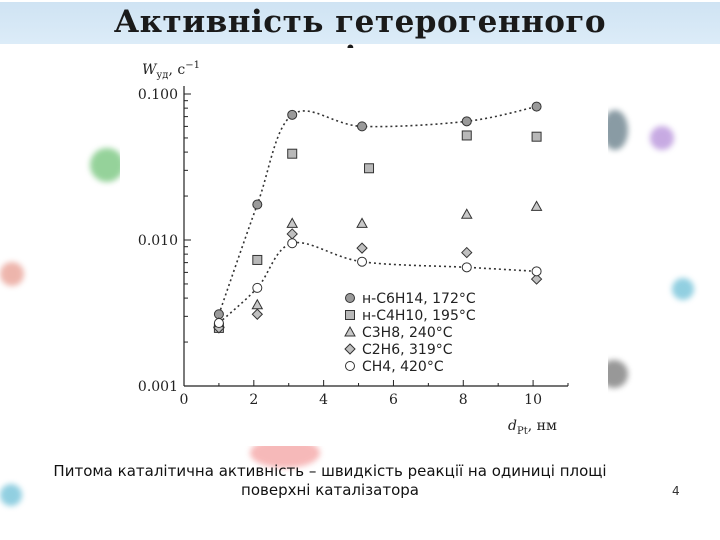 The width and height of the screenshot is (720, 540). Describe the element at coordinates (676, 491) in the screenshot. I see `page-number: 4` at that location.